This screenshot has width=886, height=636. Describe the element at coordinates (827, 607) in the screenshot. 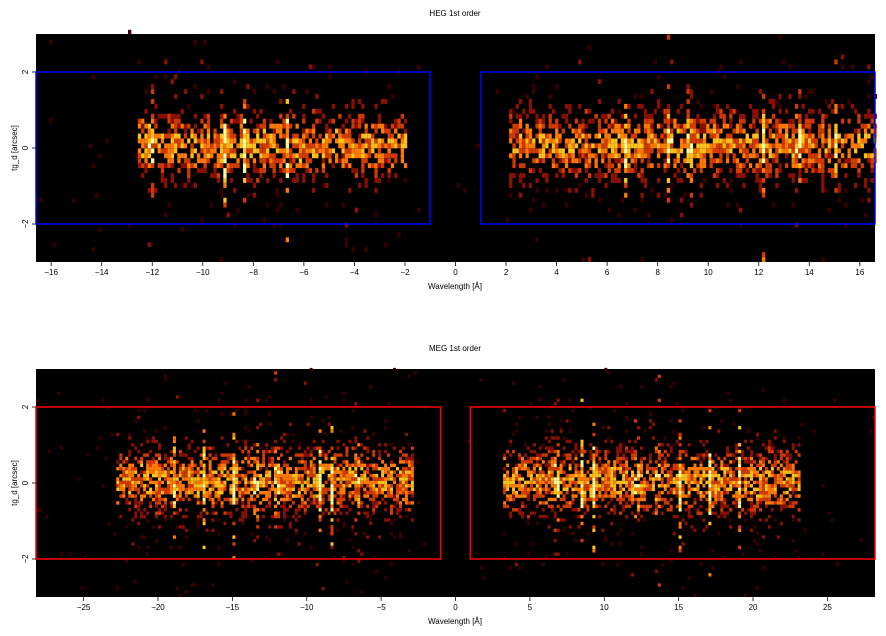

I see `x-tick-label: 25` at that location.